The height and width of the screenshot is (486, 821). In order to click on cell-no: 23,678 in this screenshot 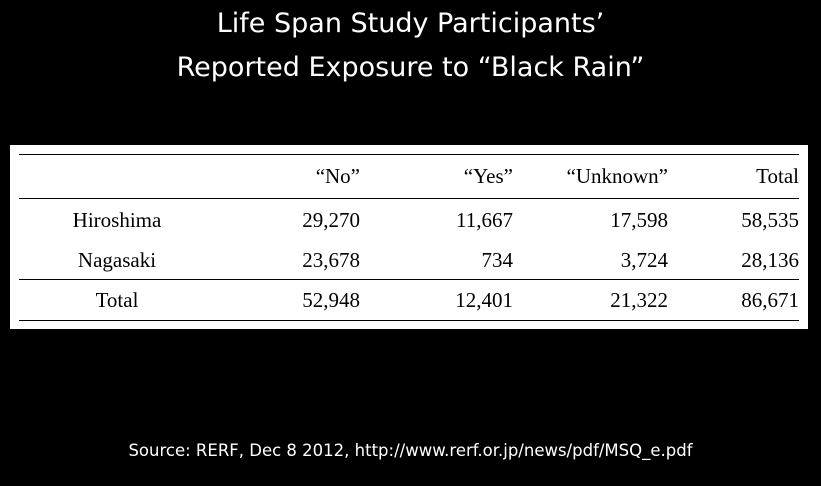, I will do `click(331, 259)`.